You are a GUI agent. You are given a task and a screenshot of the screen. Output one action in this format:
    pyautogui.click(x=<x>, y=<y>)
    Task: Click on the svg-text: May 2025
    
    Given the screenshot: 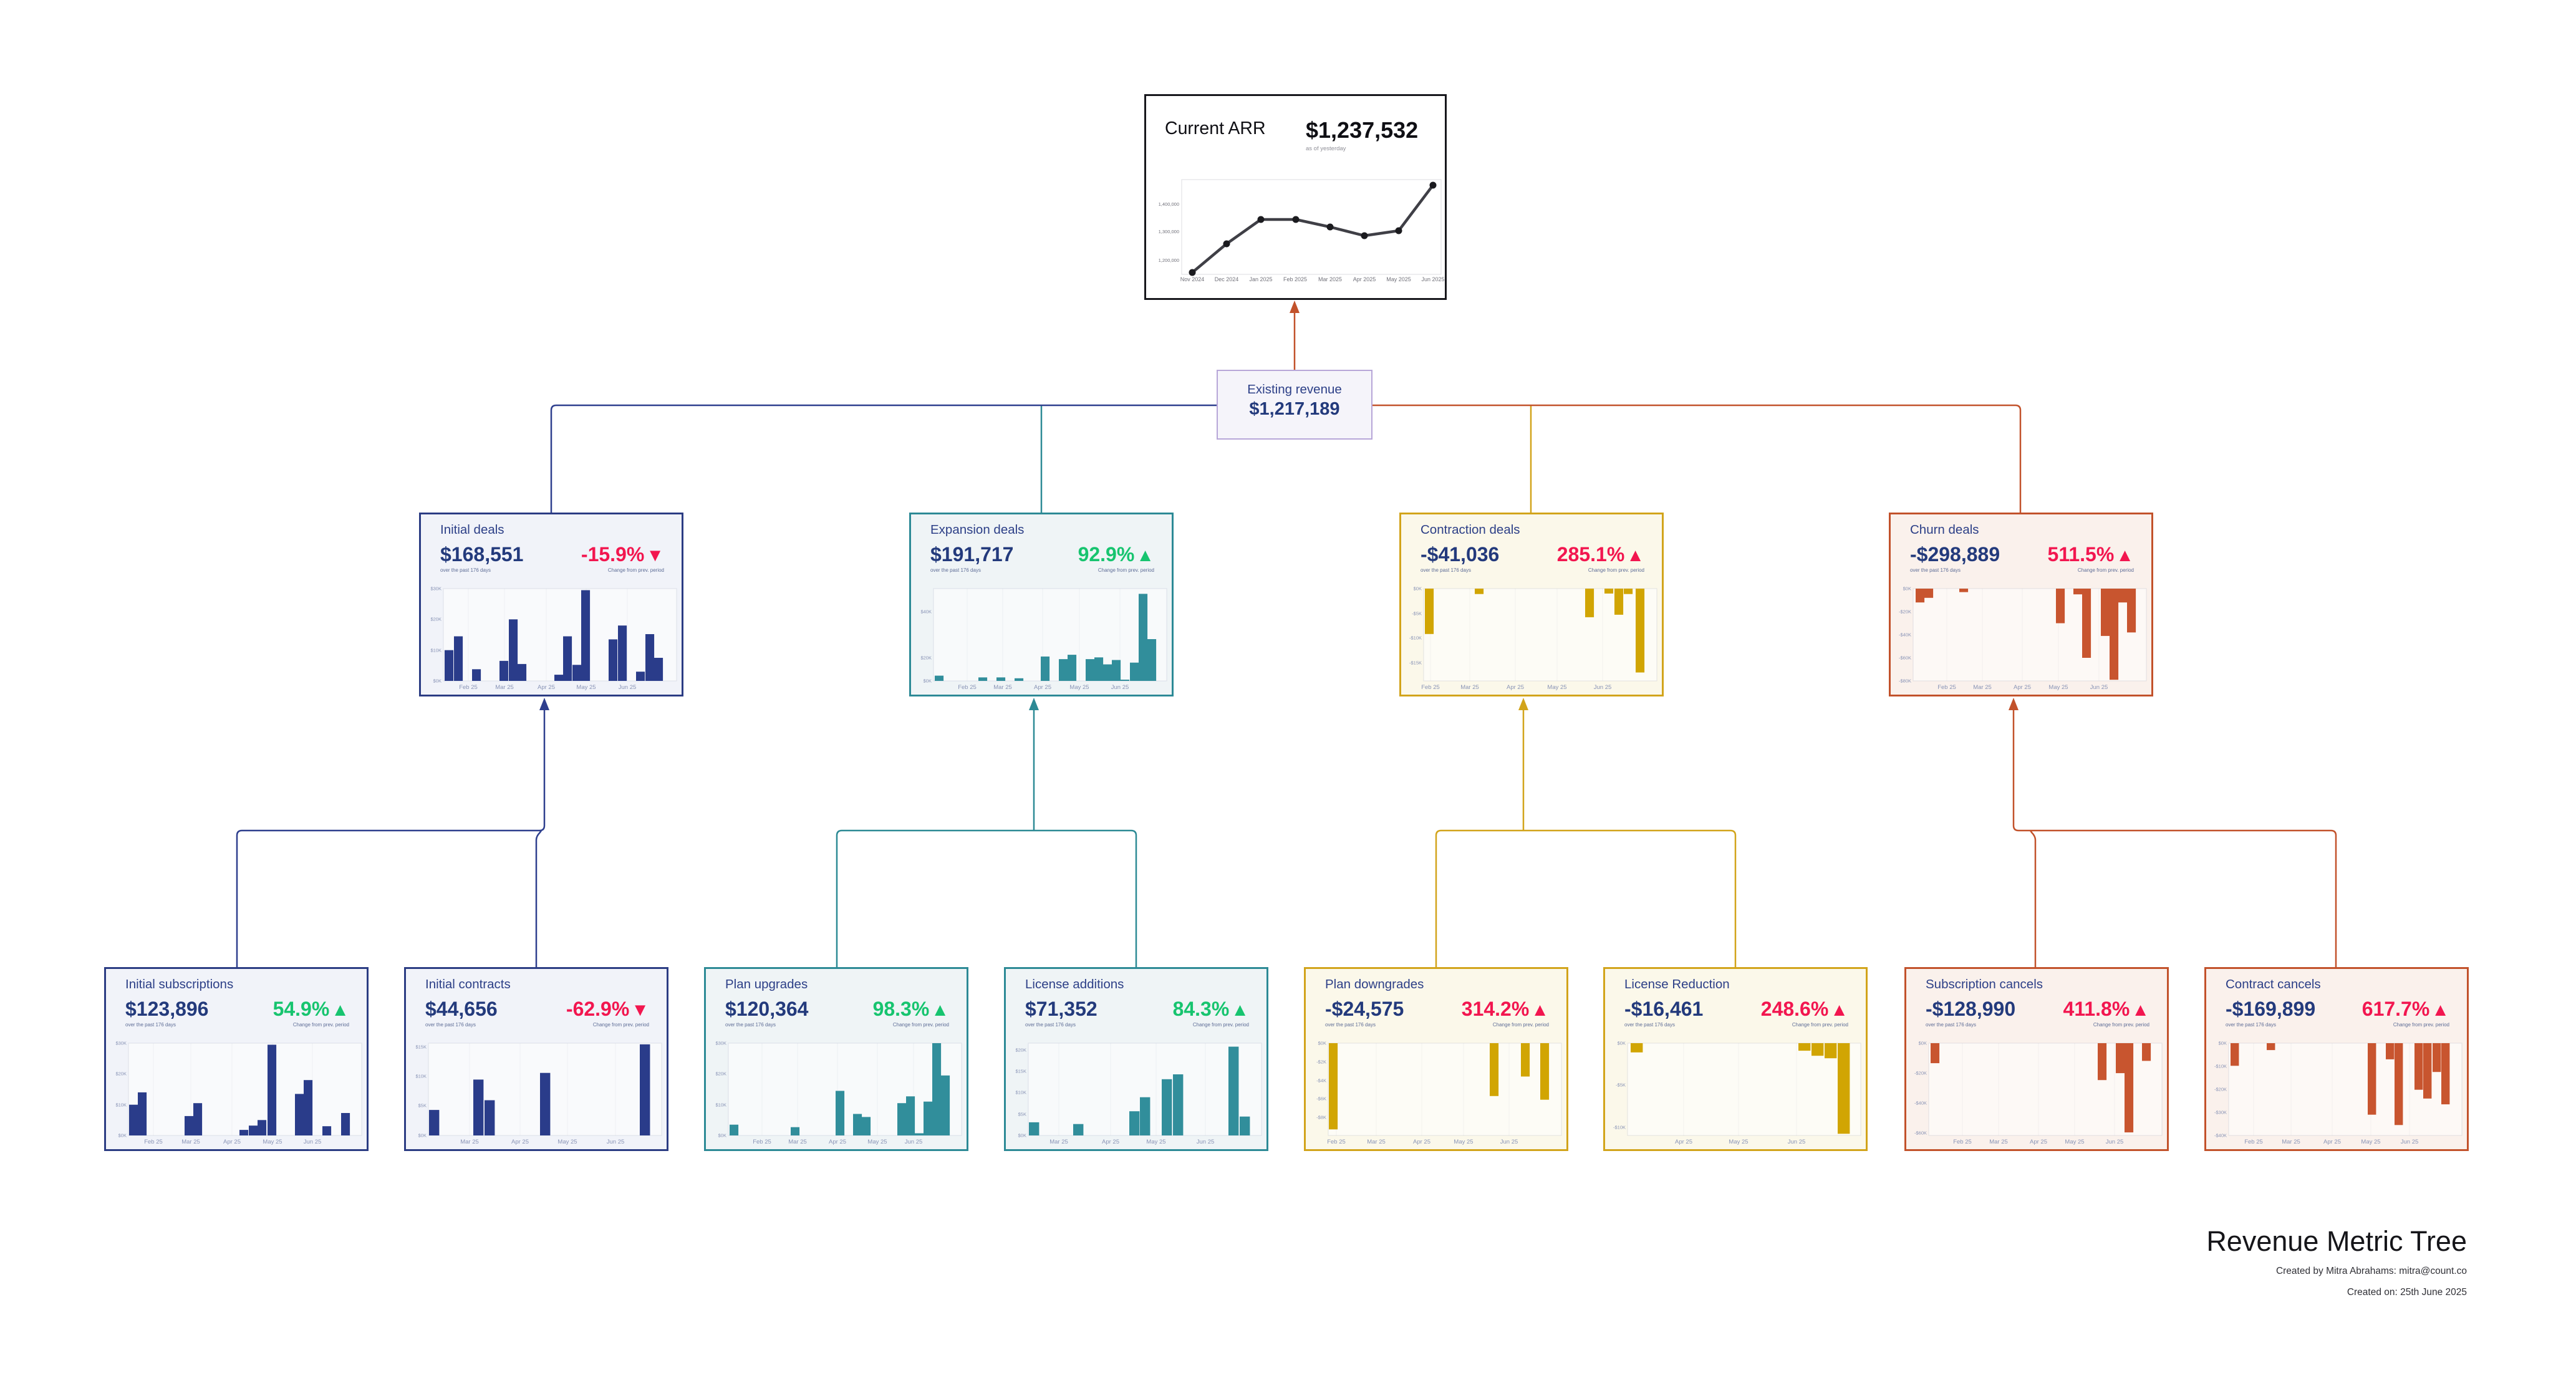 What is the action you would take?
    pyautogui.click(x=1398, y=279)
    